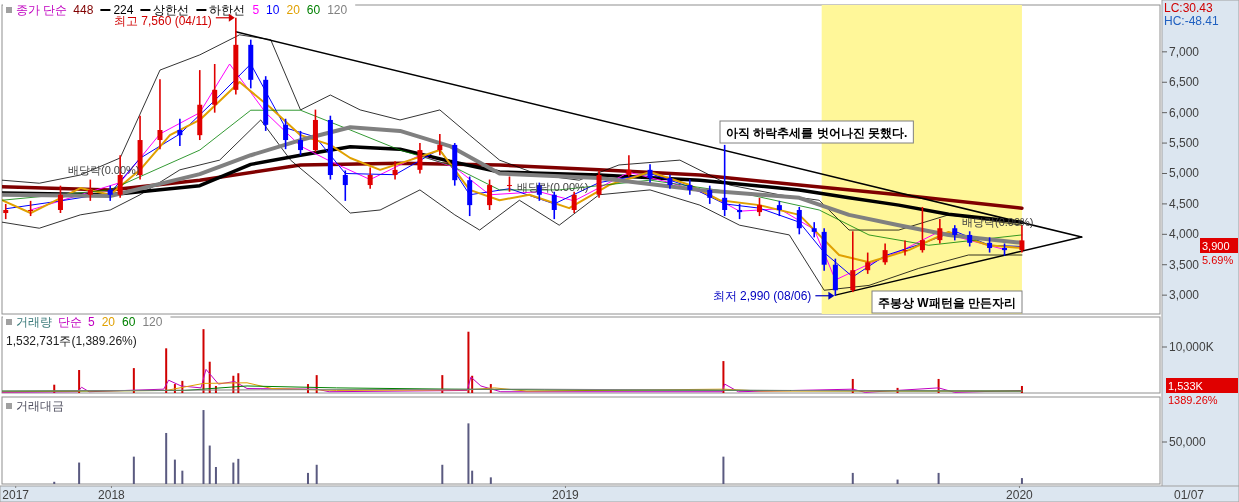 The image size is (1239, 502). What do you see at coordinates (293, 10) in the screenshot?
I see `text: 20` at bounding box center [293, 10].